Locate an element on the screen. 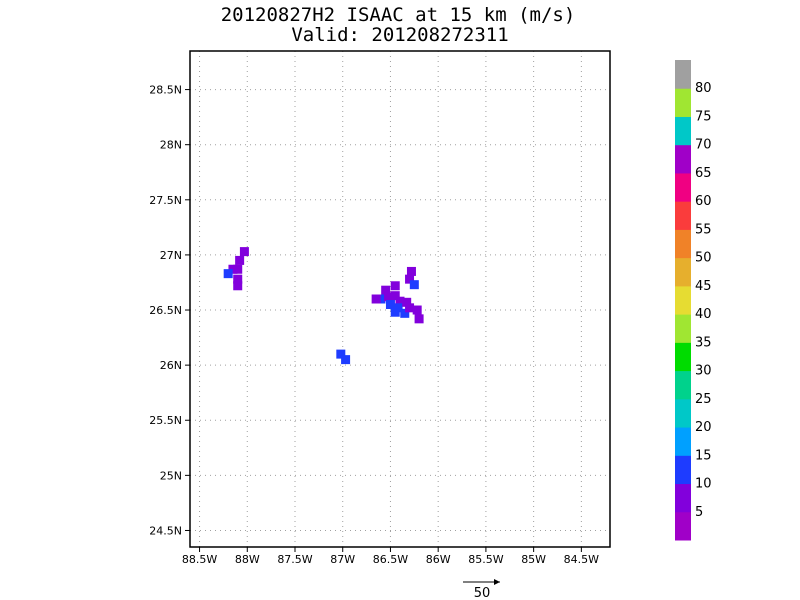  colorbar-label: 40 is located at coordinates (703, 314).